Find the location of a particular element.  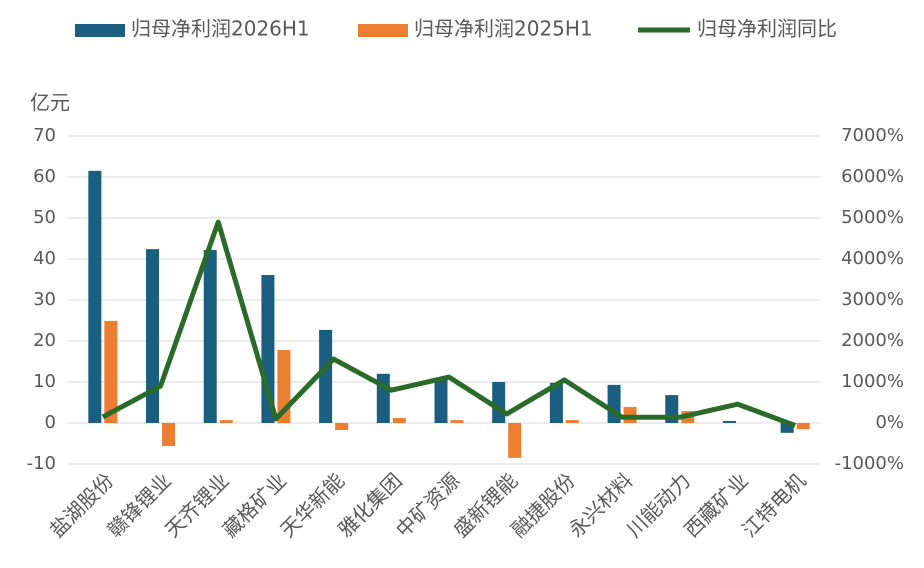

y2-tick-label: 1000% is located at coordinates (872, 381).